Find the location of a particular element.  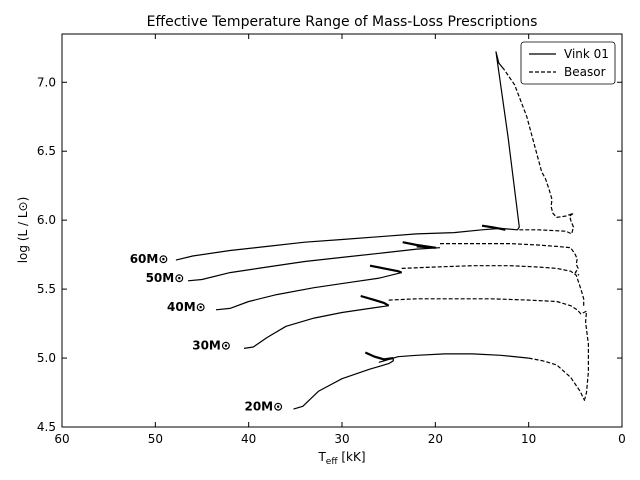

track-30-vink01 is located at coordinates (316, 327).